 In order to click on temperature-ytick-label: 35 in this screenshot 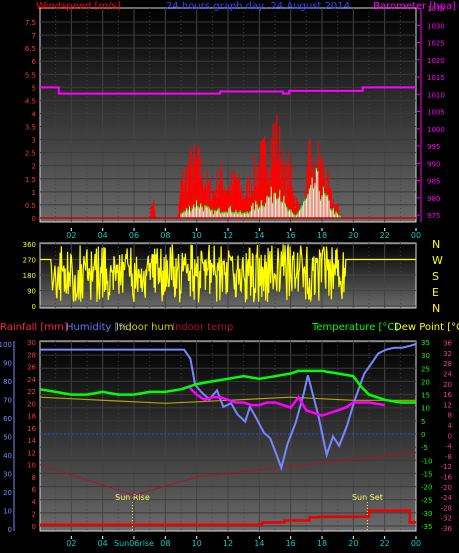, I will do `click(425, 343)`.